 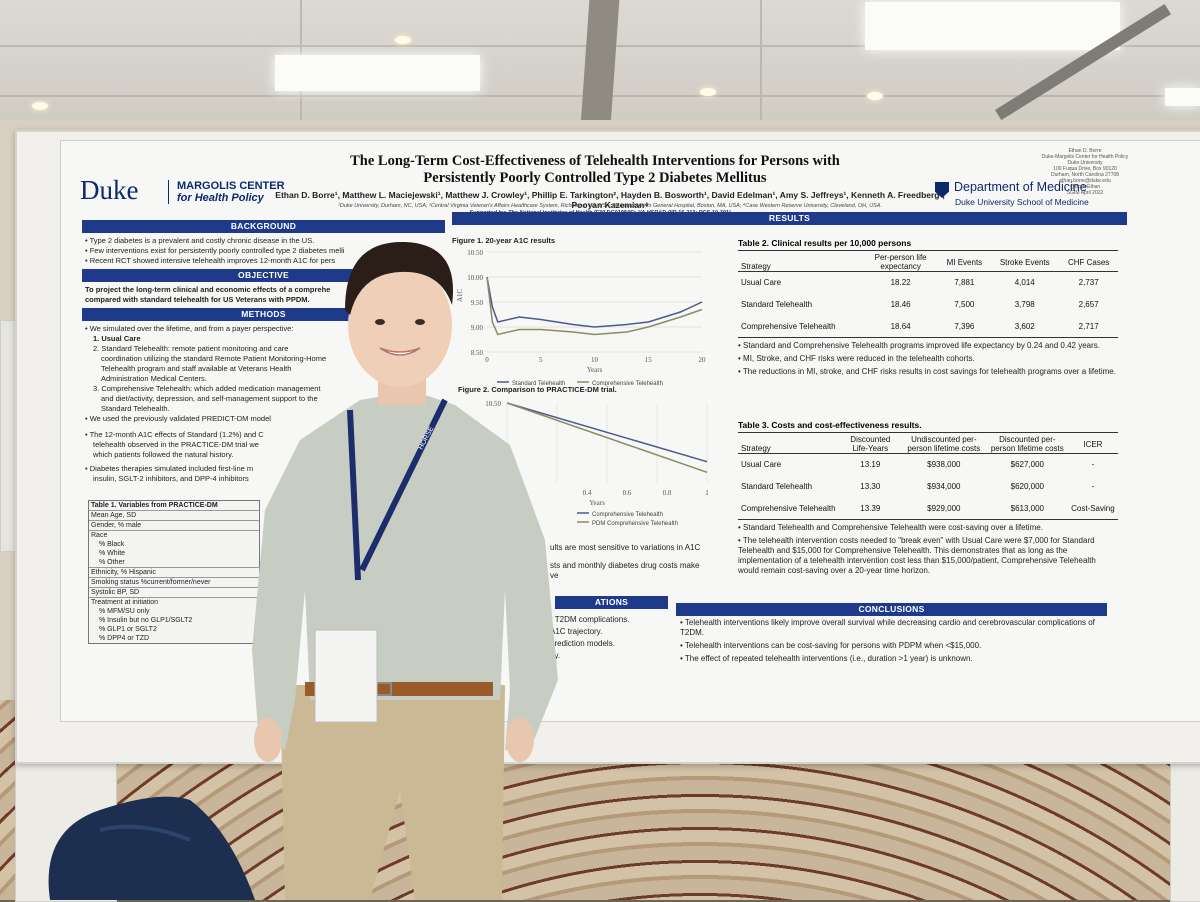 I want to click on table1-row: Gender, % male, so click(x=174, y=526).